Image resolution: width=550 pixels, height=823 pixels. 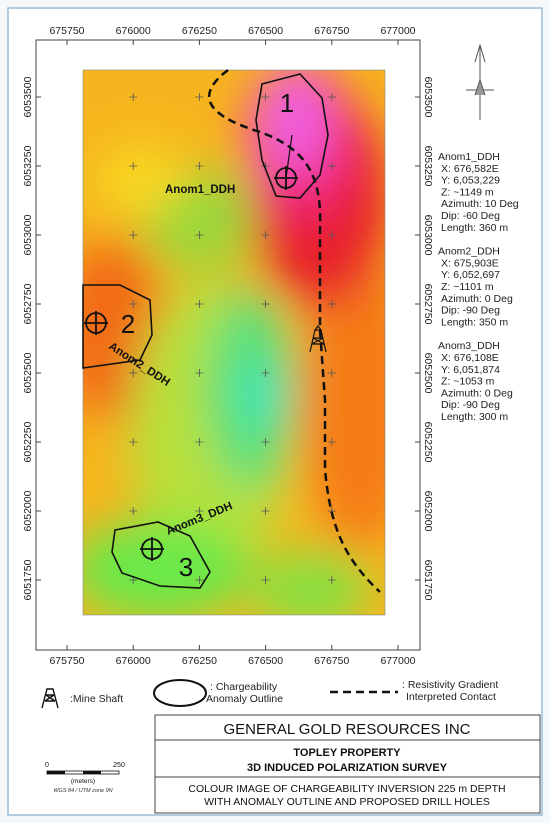 I want to click on title-block, so click(x=347, y=764).